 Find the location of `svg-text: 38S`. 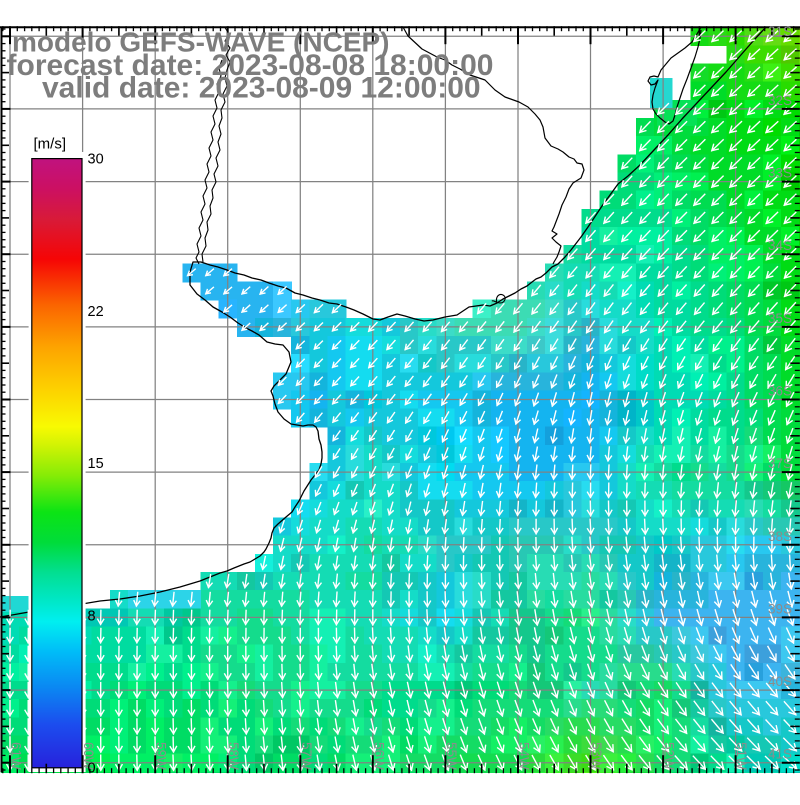

svg-text: 38S is located at coordinates (780, 536).